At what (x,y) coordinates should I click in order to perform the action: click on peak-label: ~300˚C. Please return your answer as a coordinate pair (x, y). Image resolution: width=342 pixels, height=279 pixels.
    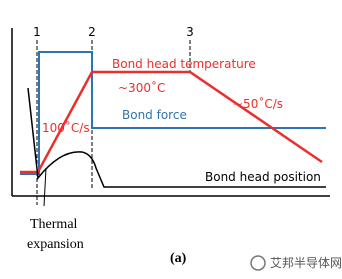
    Looking at the image, I should click on (141, 87).